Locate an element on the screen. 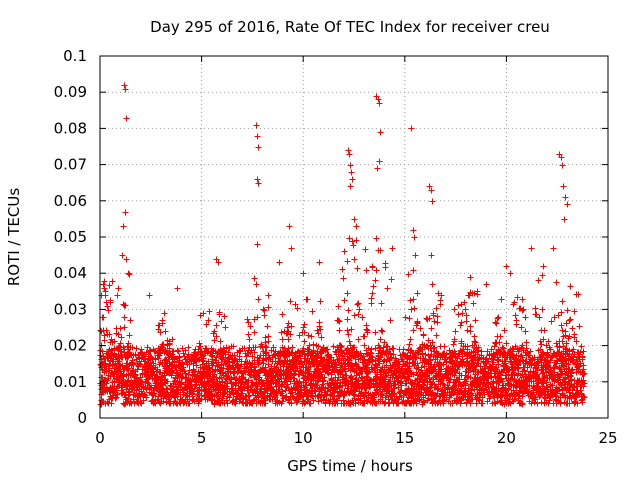  y-tick-label: 0.06 is located at coordinates (70, 201).